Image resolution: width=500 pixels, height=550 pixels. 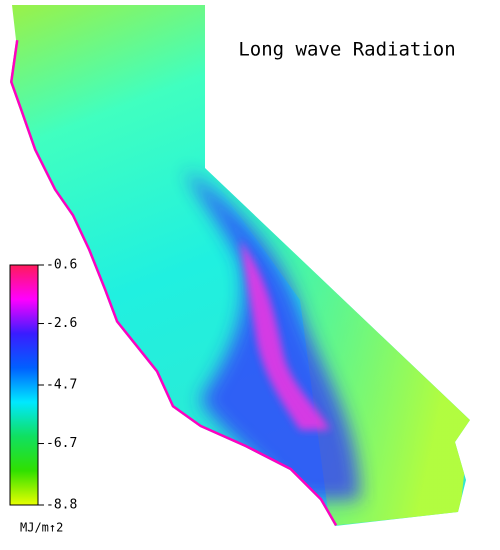 What do you see at coordinates (346, 50) in the screenshot?
I see `map-title: Long wave Radiation` at bounding box center [346, 50].